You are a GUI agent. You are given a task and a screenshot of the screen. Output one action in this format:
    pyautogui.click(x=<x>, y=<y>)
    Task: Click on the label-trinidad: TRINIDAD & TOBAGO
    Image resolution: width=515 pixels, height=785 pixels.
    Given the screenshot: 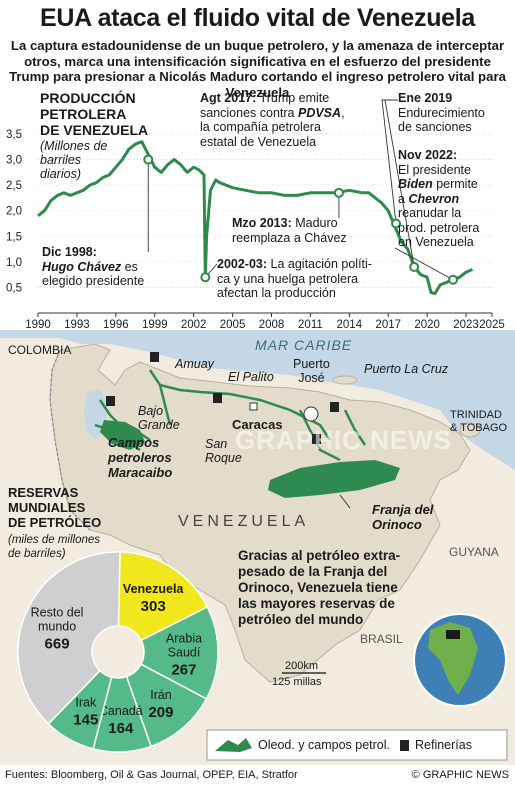 What is the action you would take?
    pyautogui.click(x=478, y=422)
    